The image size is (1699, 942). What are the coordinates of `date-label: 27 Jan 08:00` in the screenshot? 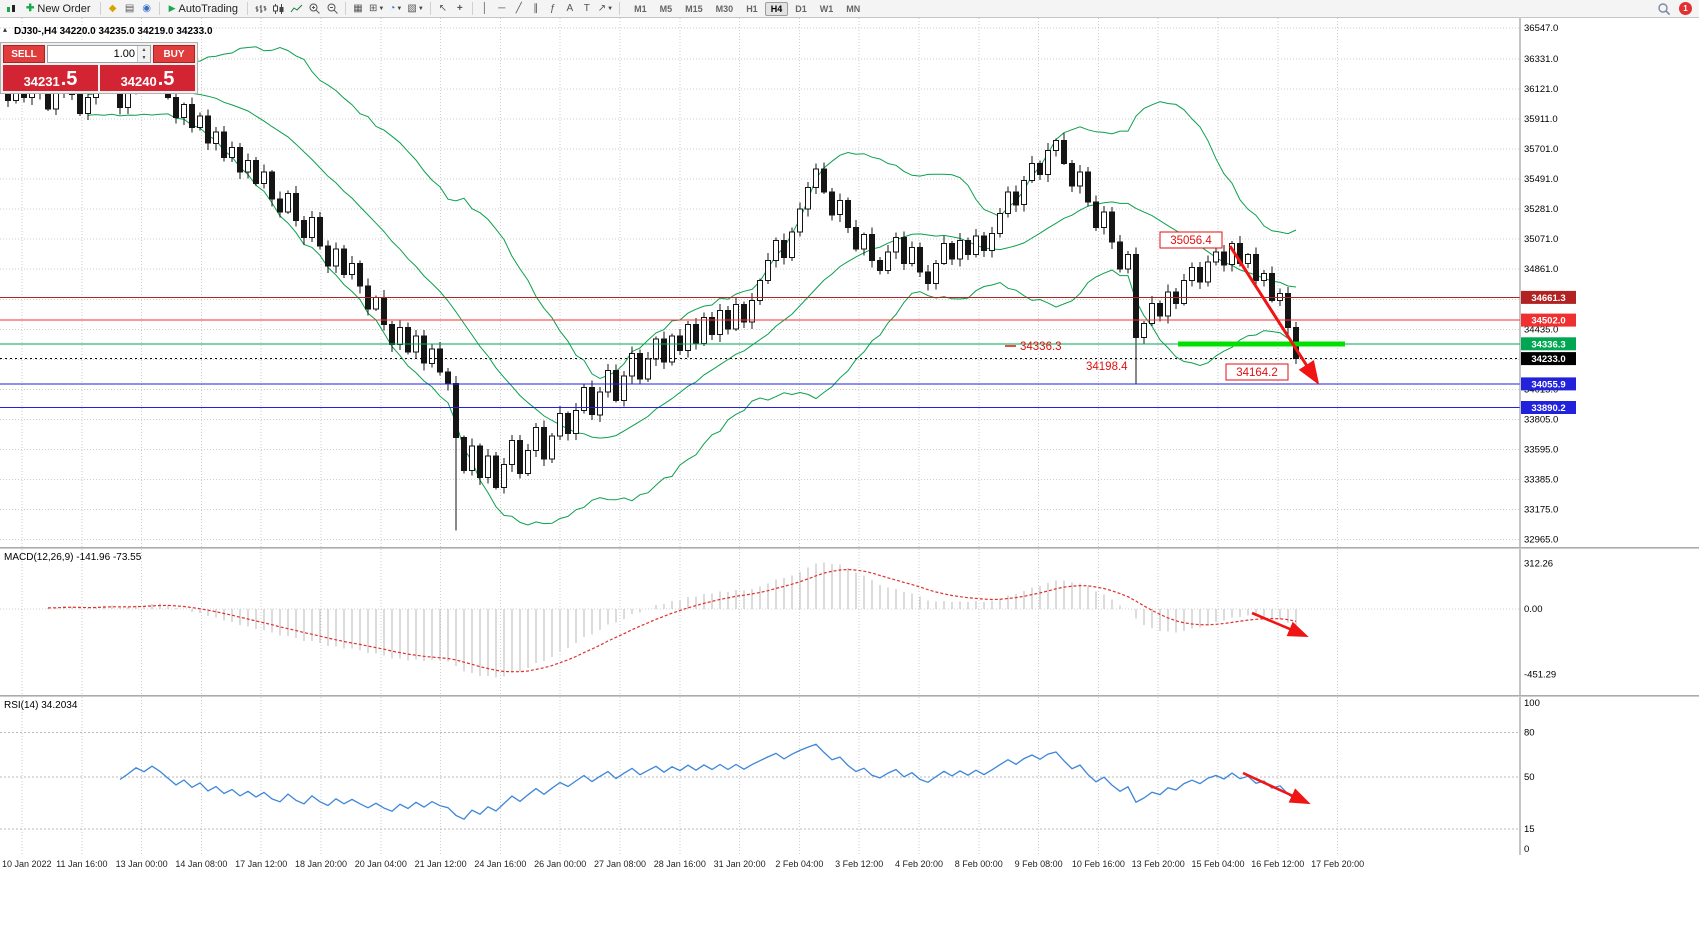 It's located at (620, 864).